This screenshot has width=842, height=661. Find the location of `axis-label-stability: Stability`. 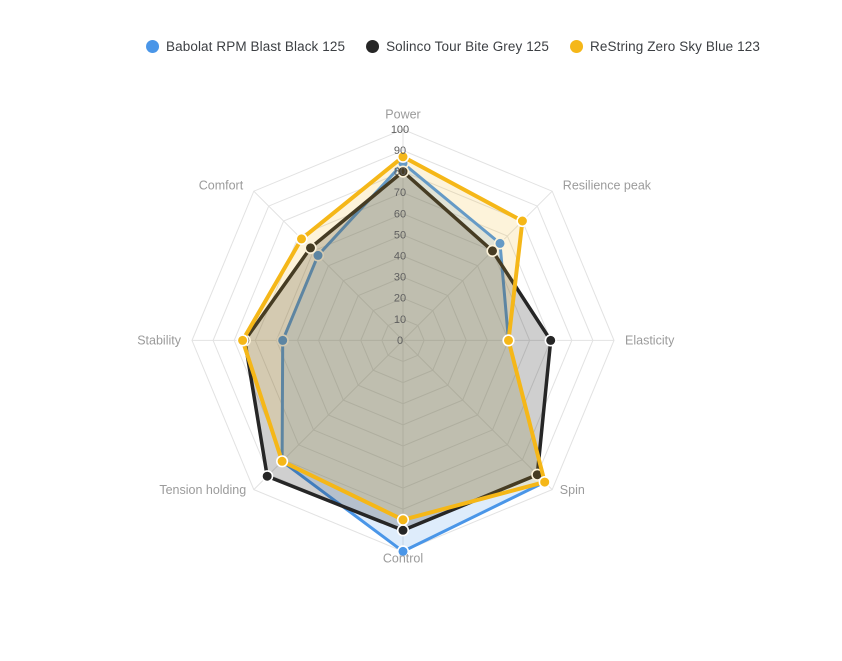

axis-label-stability: Stability is located at coordinates (159, 340).